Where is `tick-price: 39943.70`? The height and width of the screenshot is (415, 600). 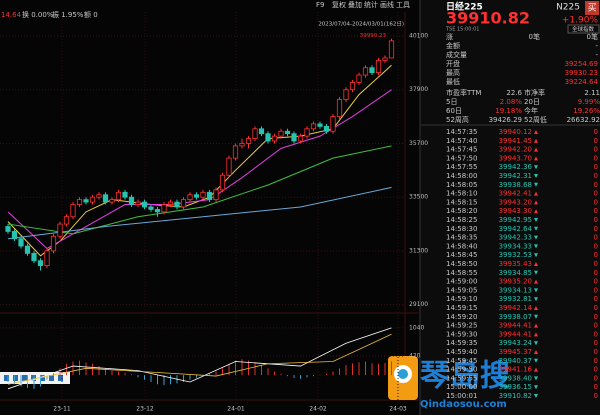
tick-price: 39943.70 is located at coordinates (515, 158).